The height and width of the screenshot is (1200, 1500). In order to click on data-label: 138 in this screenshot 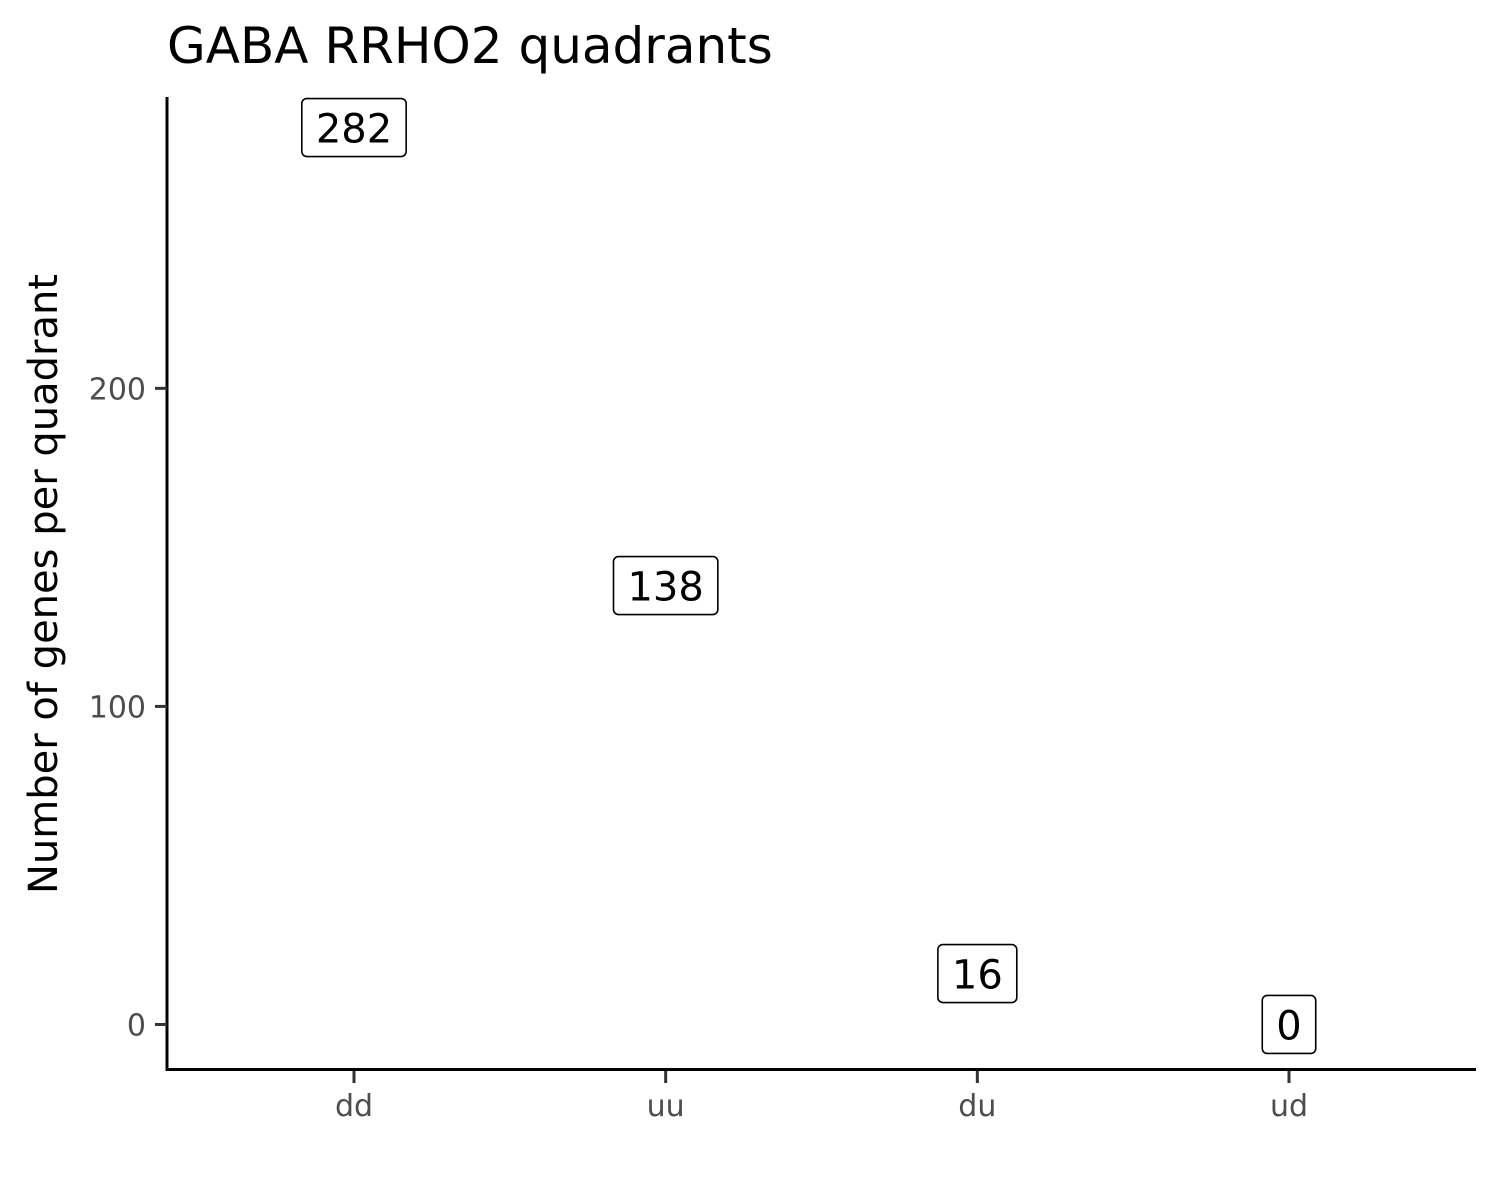, I will do `click(665, 585)`.